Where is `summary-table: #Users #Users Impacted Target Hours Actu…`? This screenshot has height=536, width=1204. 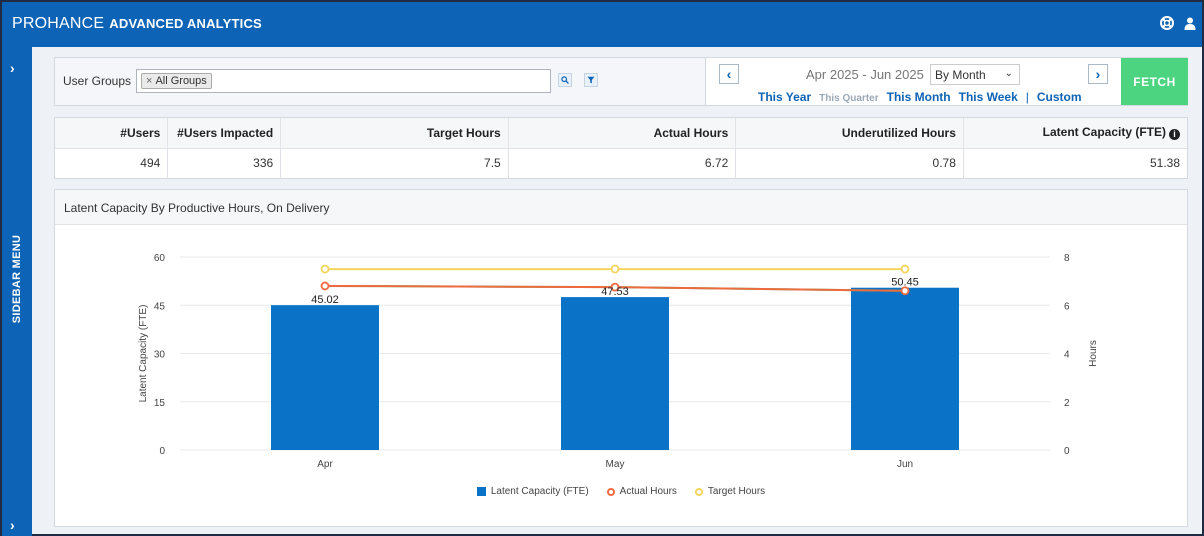
summary-table: #Users #Users Impacted Target Hours Actu… is located at coordinates (621, 148).